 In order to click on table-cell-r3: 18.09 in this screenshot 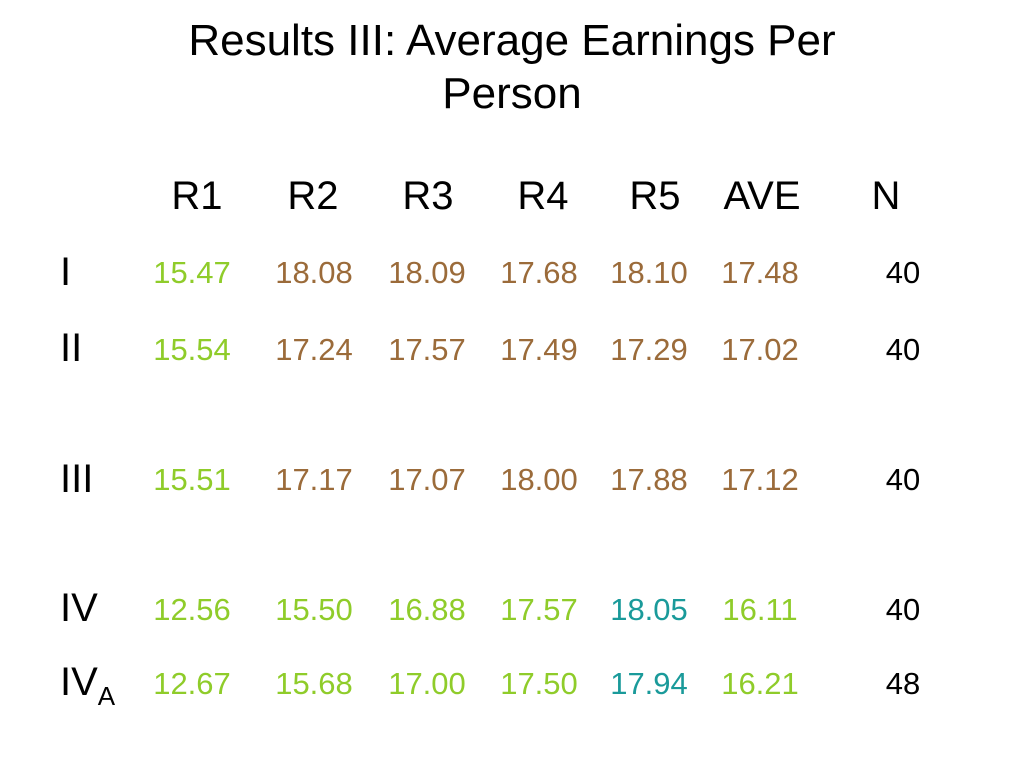, I will do `click(427, 272)`.